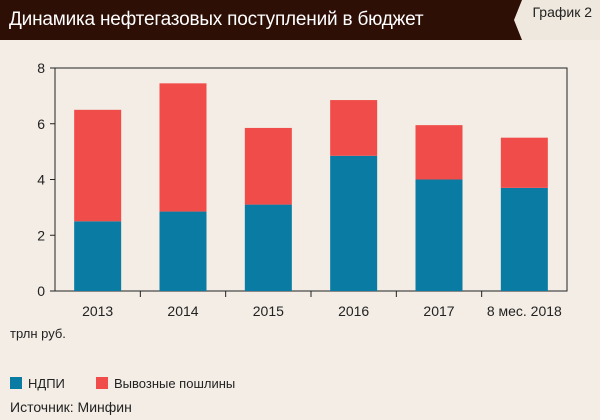  Describe the element at coordinates (71, 407) in the screenshot. I see `source-note: Источник: Минфин` at that location.